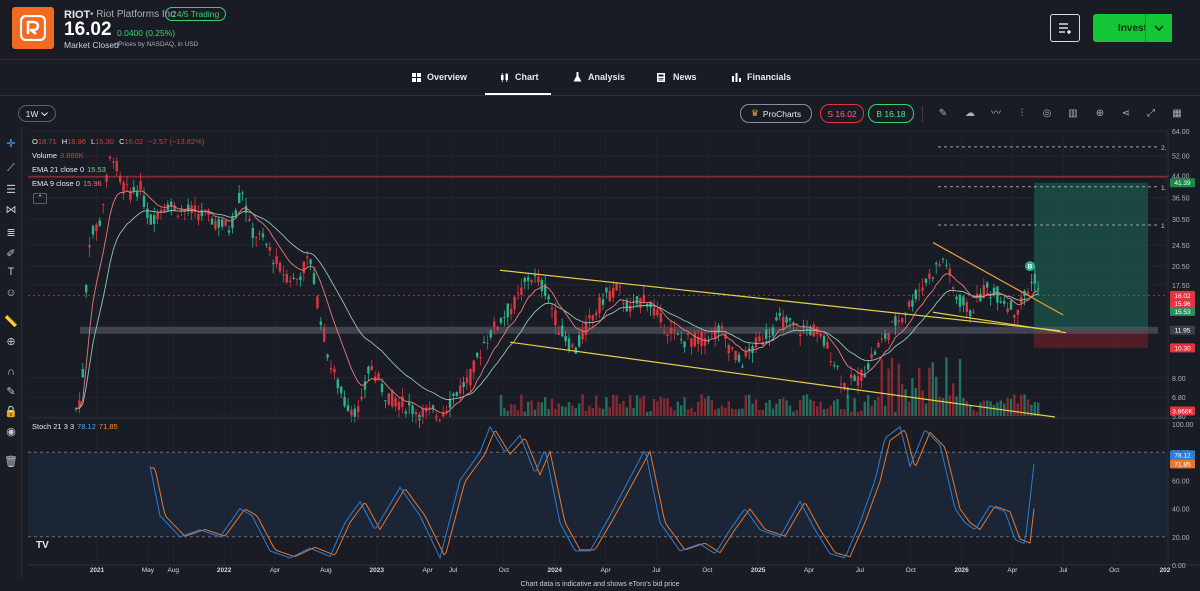  What do you see at coordinates (1126, 113) in the screenshot?
I see `share-icon: ⋖` at bounding box center [1126, 113].